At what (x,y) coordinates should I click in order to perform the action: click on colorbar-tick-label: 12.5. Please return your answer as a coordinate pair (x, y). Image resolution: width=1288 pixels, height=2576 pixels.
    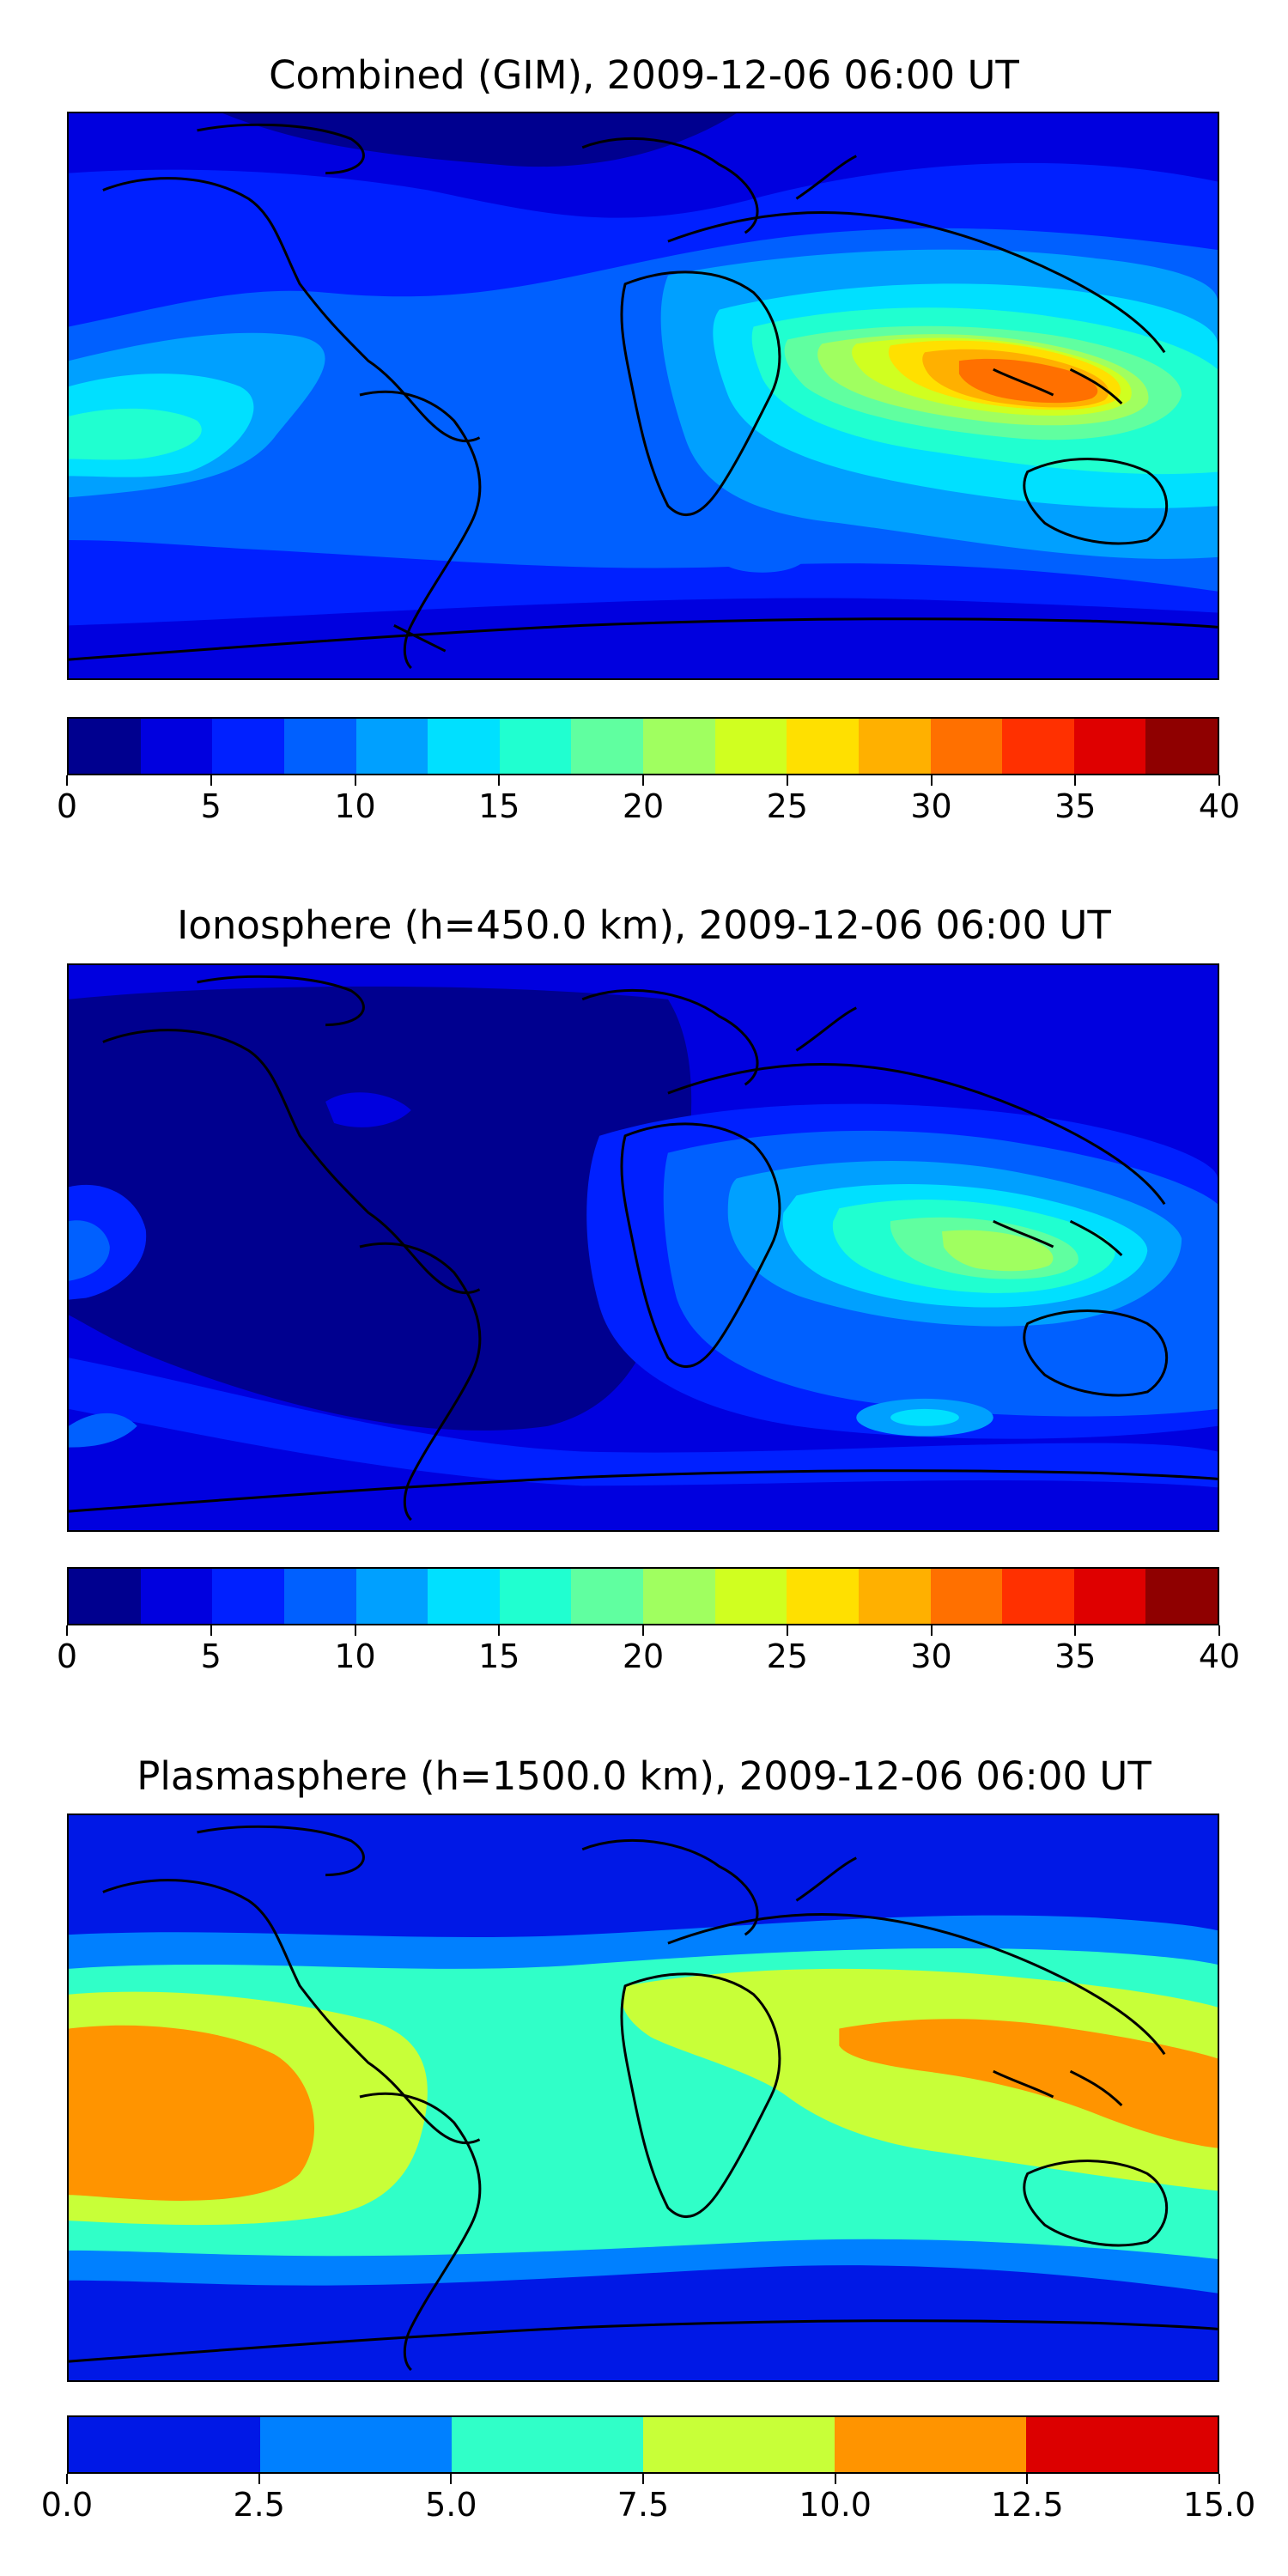
    Looking at the image, I should click on (1027, 2505).